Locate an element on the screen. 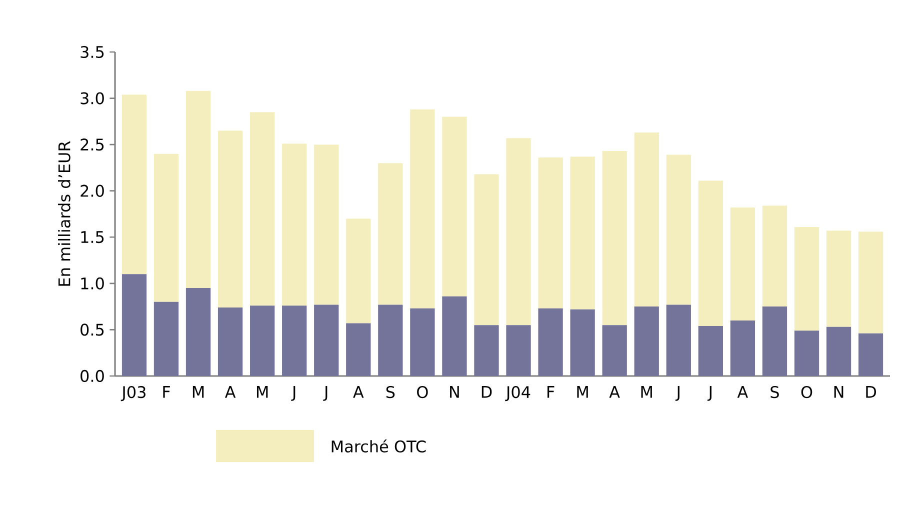  y-axis-title: En milliards d’EUR is located at coordinates (64, 213).